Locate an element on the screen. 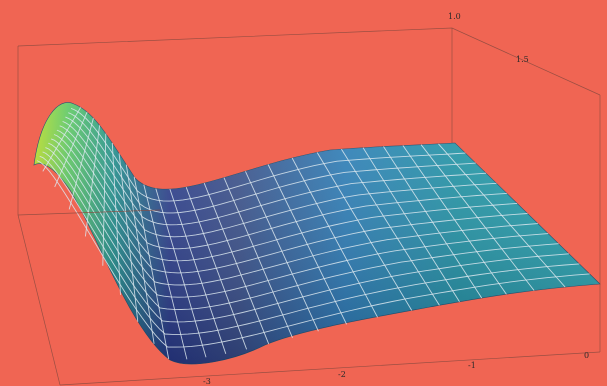 Image resolution: width=607 pixels, height=386 pixels. box-front-top is located at coordinates (89, 212).